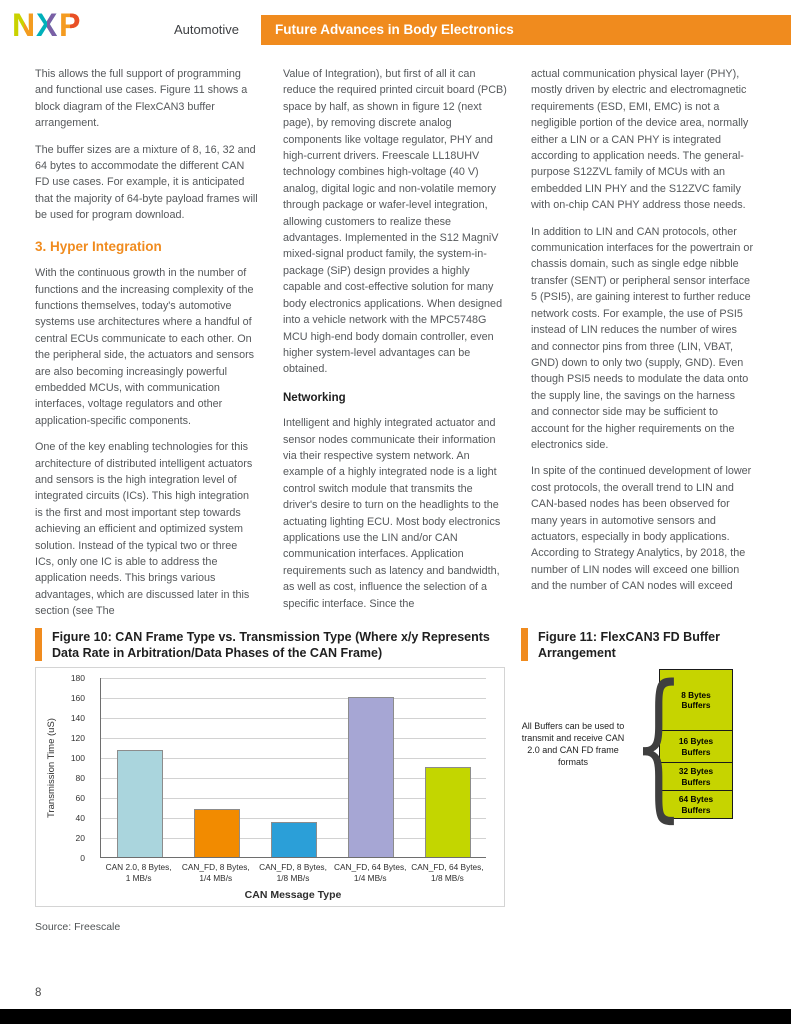  What do you see at coordinates (207, 29) in the screenshot?
I see `section-label: Automotive` at bounding box center [207, 29].